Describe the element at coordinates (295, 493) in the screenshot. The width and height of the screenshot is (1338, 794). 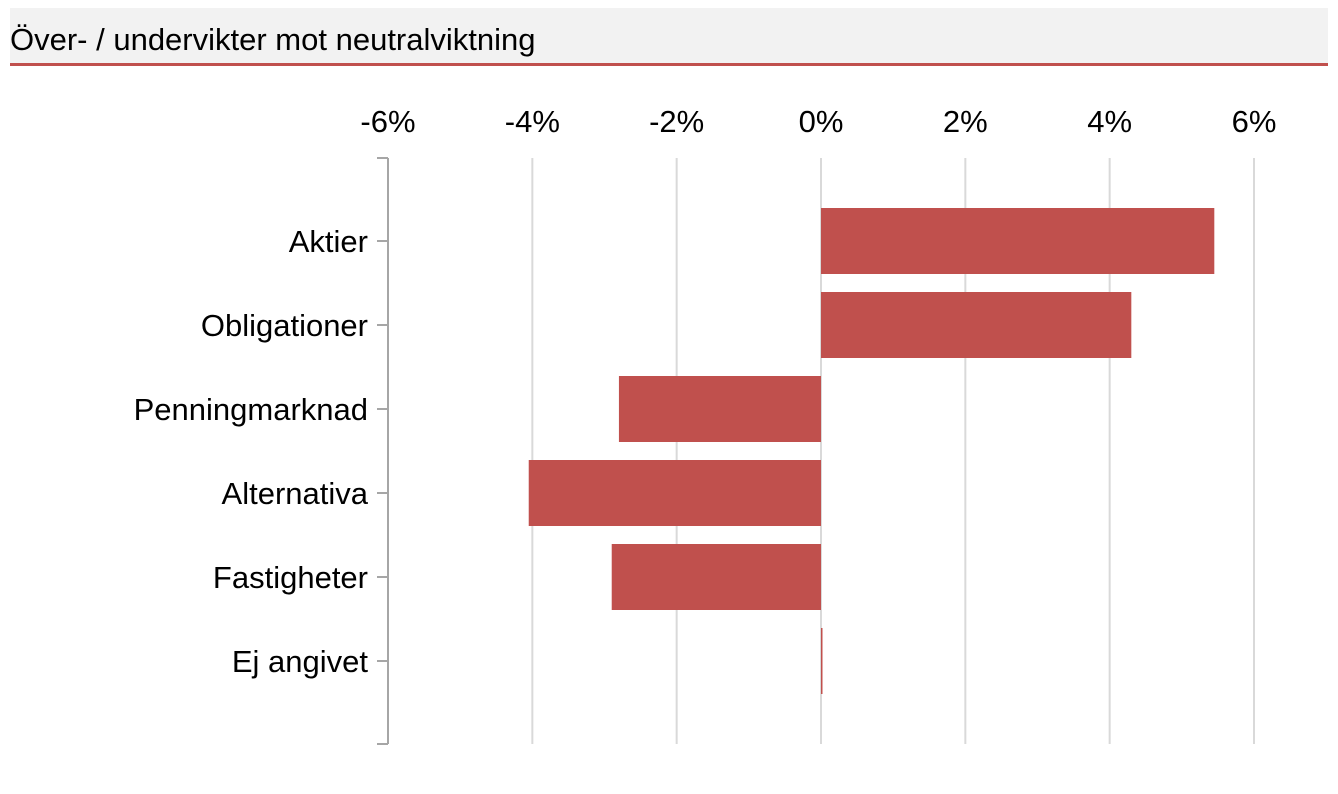
I see `category-label: Alternativa` at that location.